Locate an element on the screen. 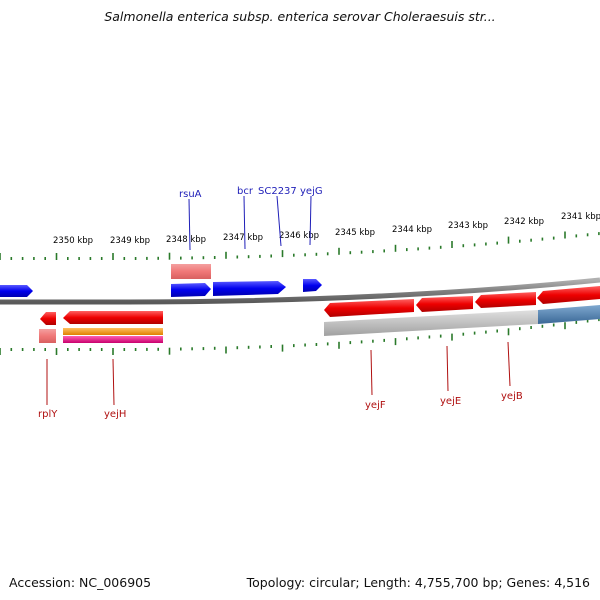 This screenshot has height=600, width=600. tick-row-bottom is located at coordinates (300, 336).